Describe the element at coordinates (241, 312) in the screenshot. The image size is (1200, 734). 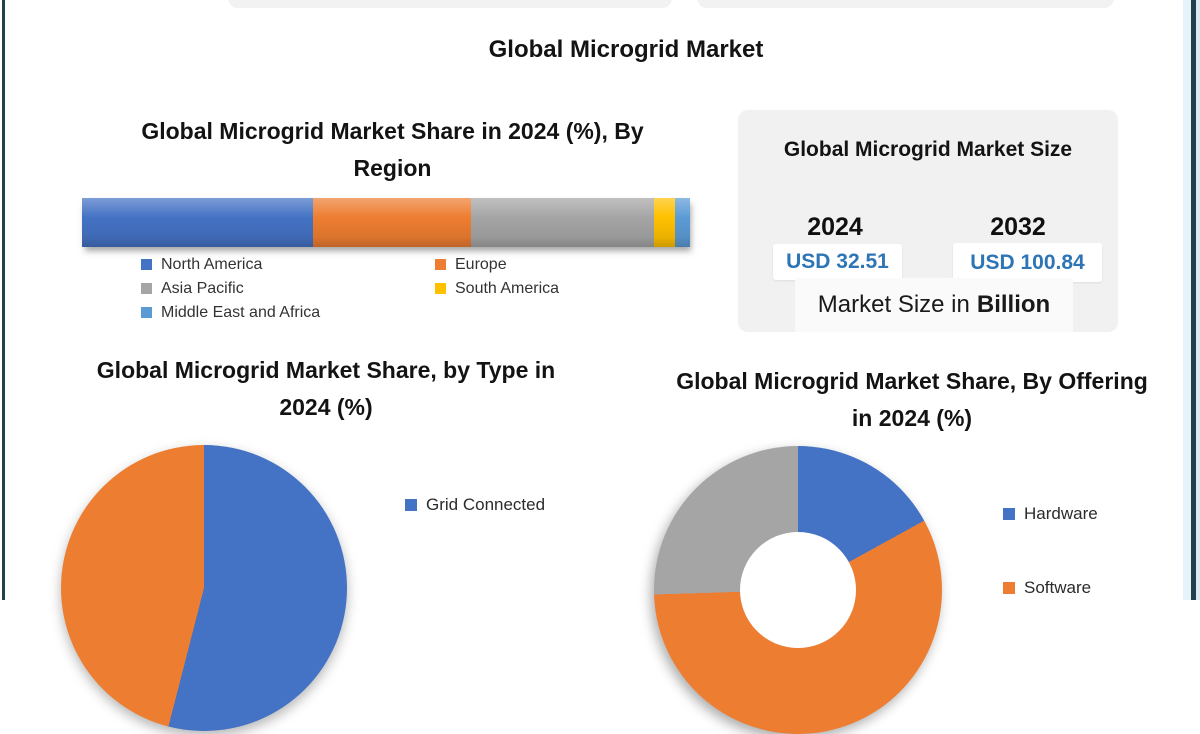
I see `legend-label-middle-east-and-africa: Middle East and Africa` at that location.